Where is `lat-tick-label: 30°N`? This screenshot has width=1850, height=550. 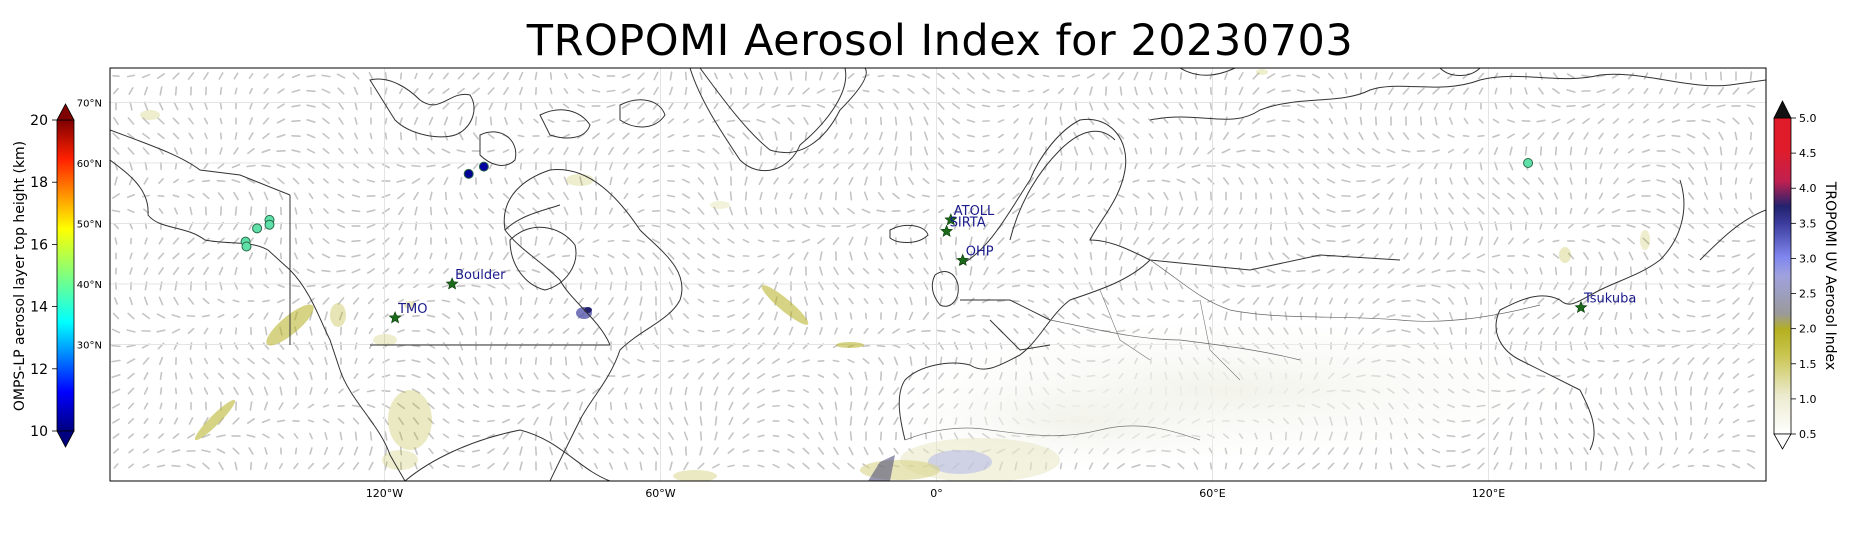
lat-tick-label: 30°N is located at coordinates (89, 346).